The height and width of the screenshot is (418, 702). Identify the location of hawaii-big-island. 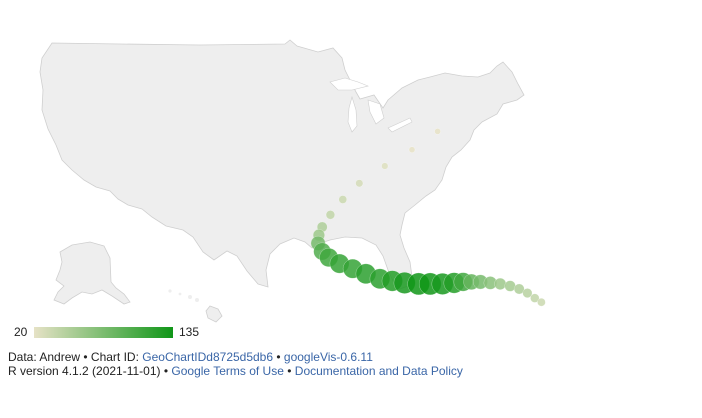
(214, 314).